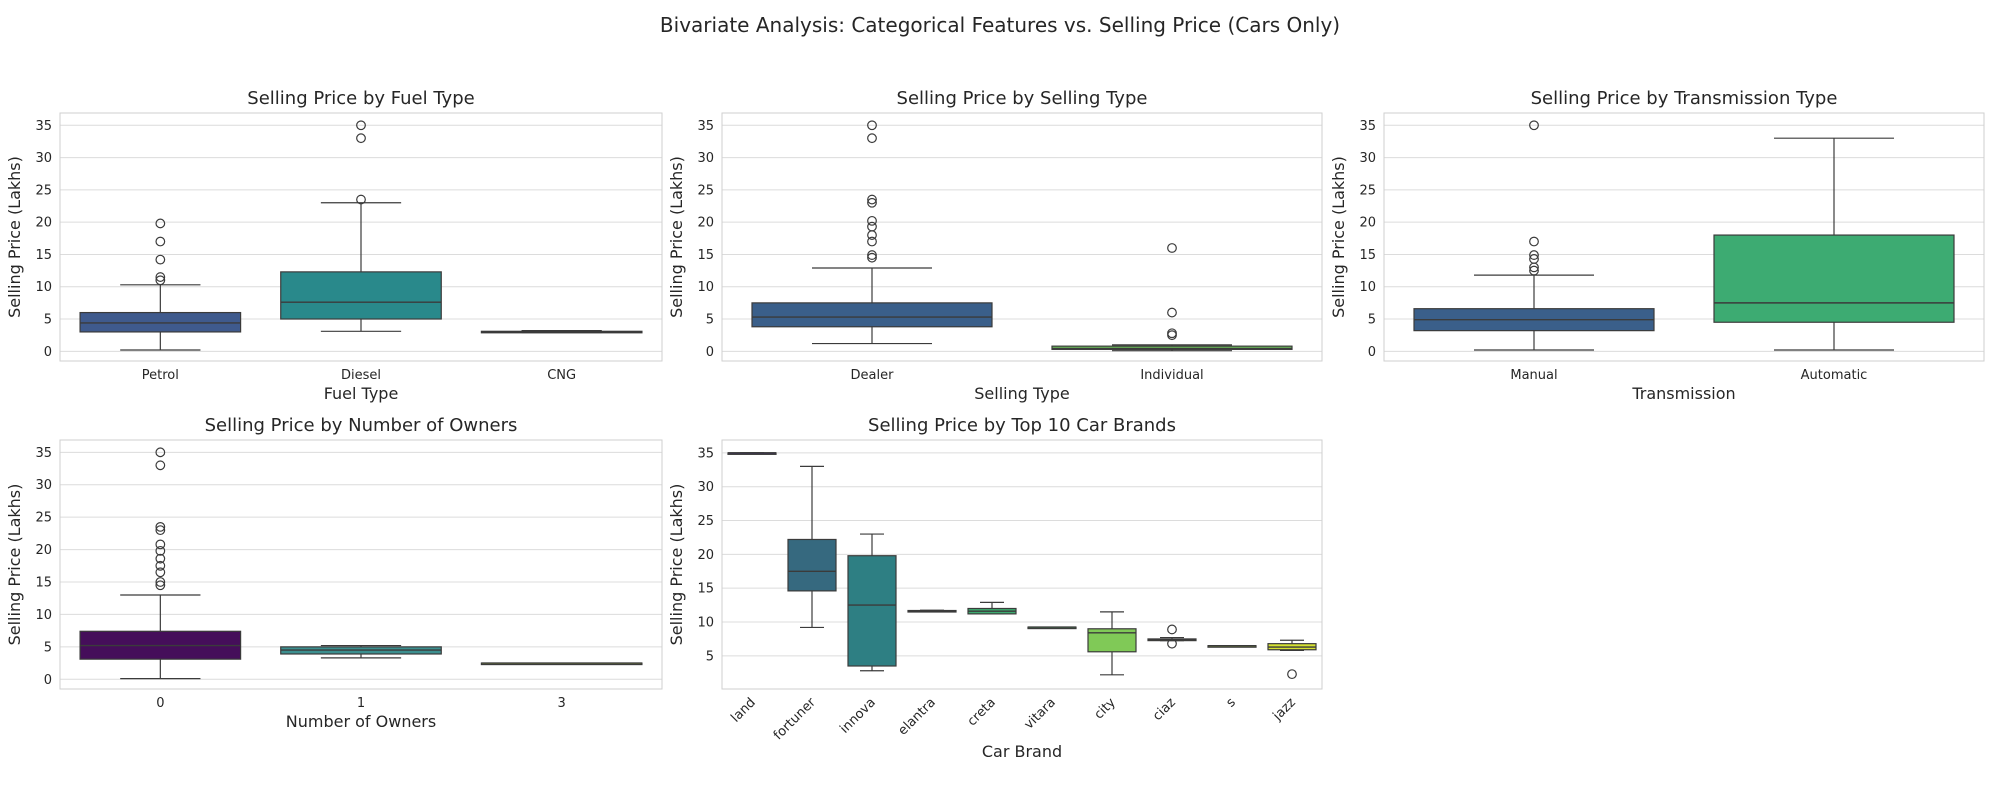 The image size is (2000, 800). What do you see at coordinates (1022, 425) in the screenshot?
I see `subplot-title: Selling Price by Top 10 Car Brands` at bounding box center [1022, 425].